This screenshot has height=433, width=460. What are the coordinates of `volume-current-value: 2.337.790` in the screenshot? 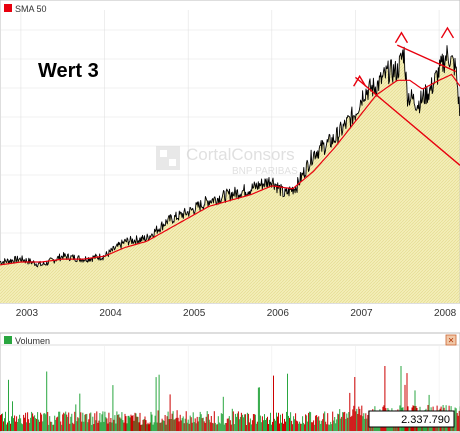 It's located at (425, 420).